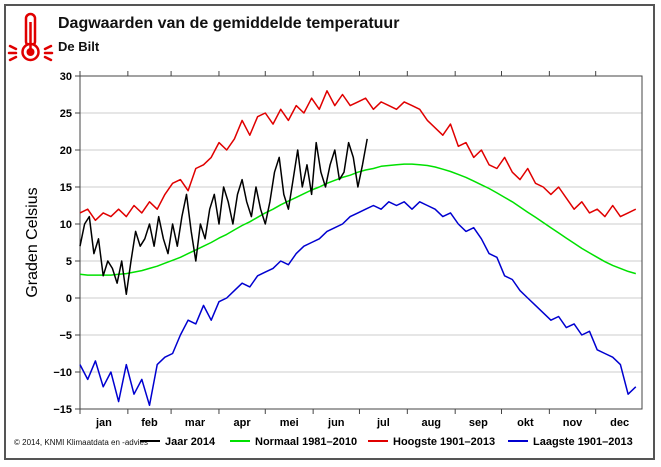  What do you see at coordinates (103, 423) in the screenshot?
I see `month-label: jan` at bounding box center [103, 423].